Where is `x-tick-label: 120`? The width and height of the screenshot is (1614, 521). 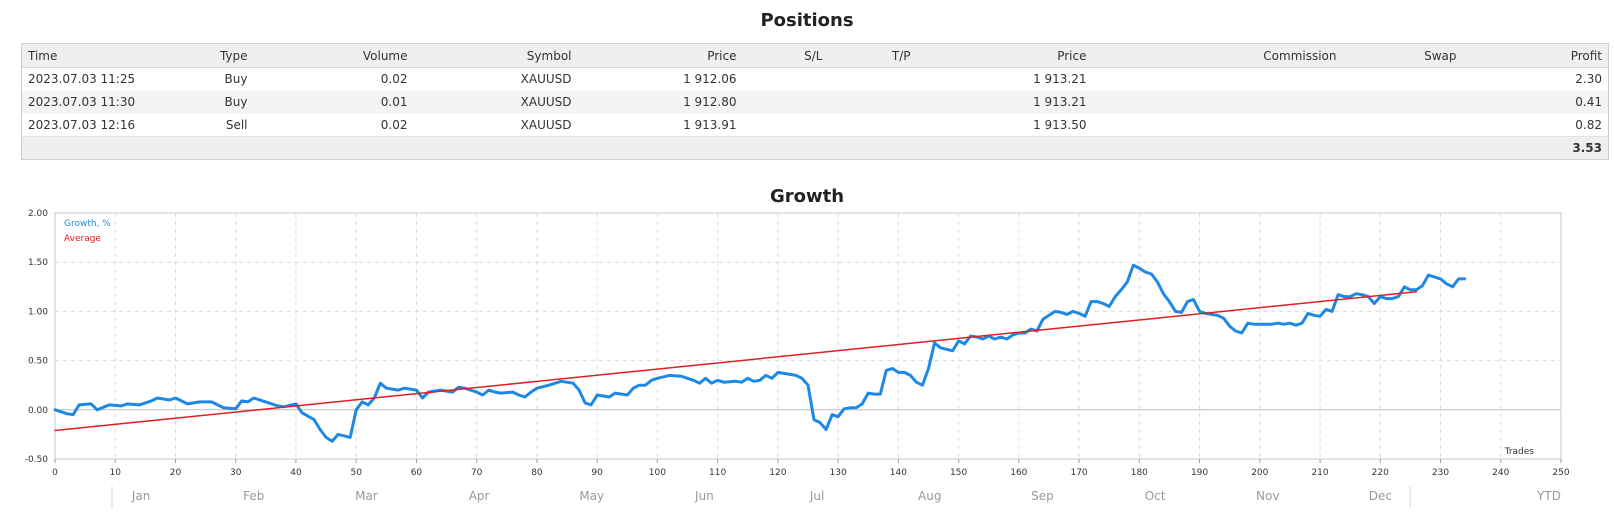
x-tick-label: 120 is located at coordinates (777, 473).